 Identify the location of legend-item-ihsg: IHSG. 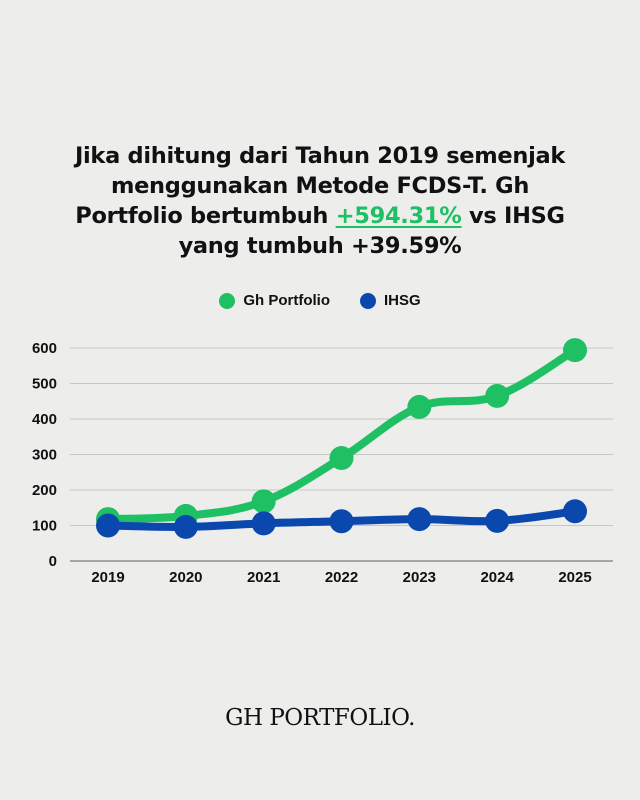
(390, 300).